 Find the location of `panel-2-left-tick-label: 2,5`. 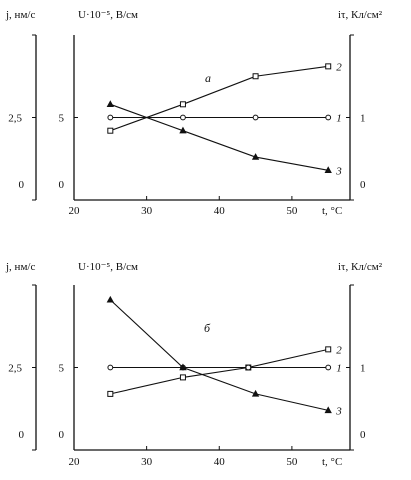

panel-2-left-tick-label: 2,5 is located at coordinates (15, 369).